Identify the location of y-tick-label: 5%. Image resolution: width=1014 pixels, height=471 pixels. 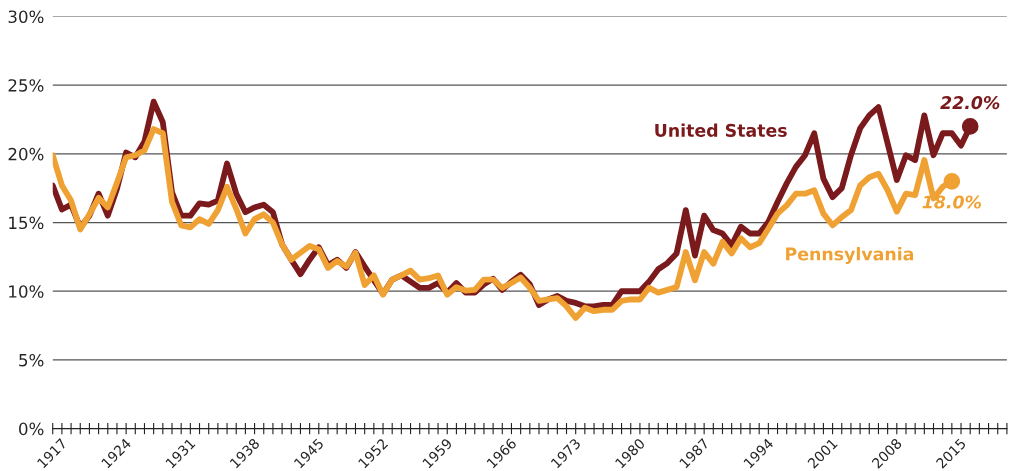
(31, 360).